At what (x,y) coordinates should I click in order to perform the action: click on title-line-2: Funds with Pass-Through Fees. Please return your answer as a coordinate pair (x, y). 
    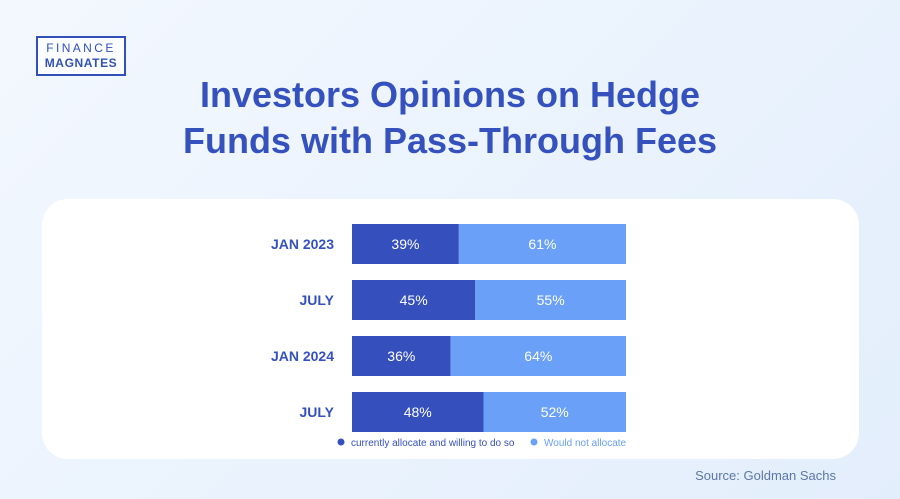
    Looking at the image, I should click on (450, 140).